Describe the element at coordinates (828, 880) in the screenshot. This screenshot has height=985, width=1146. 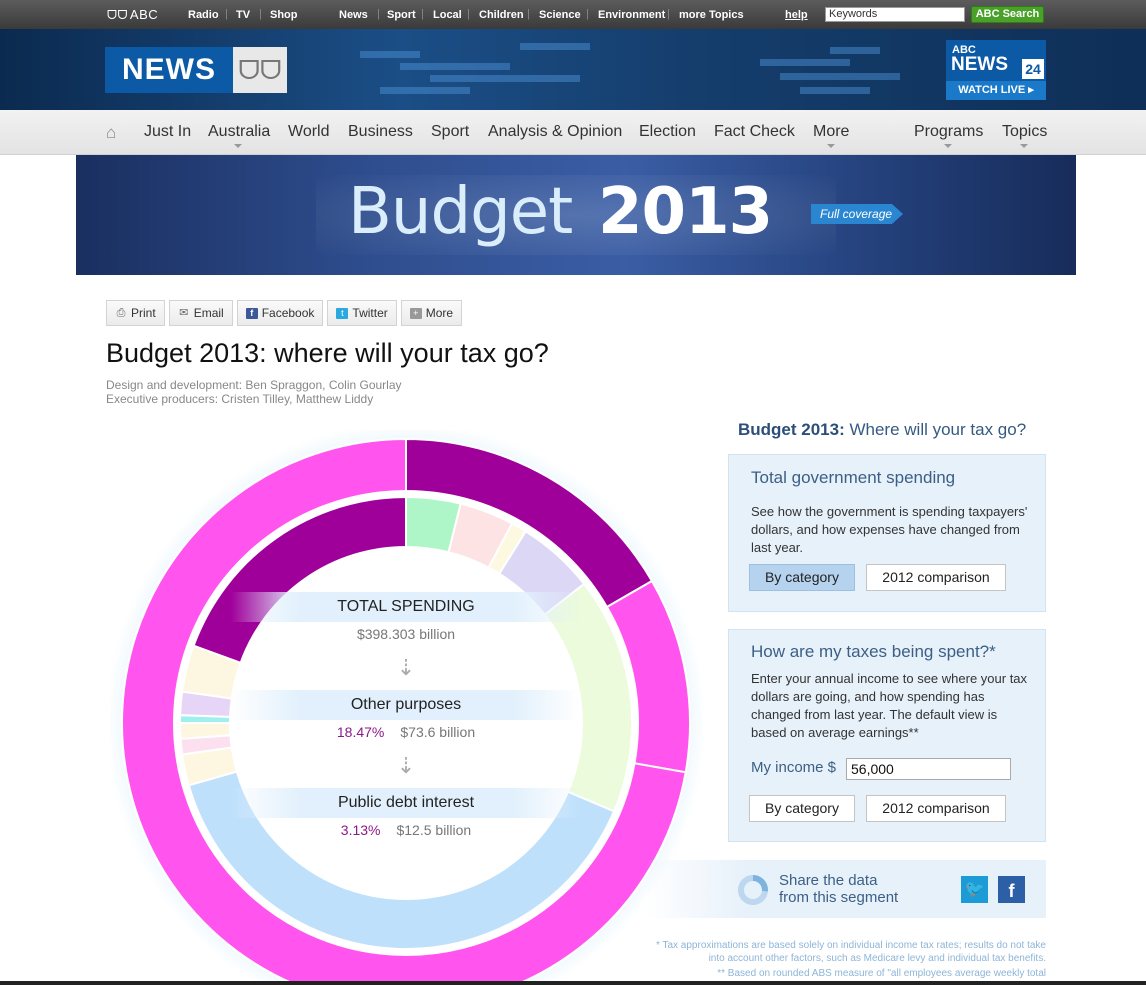
I see `share-data-line1: Share the data` at that location.